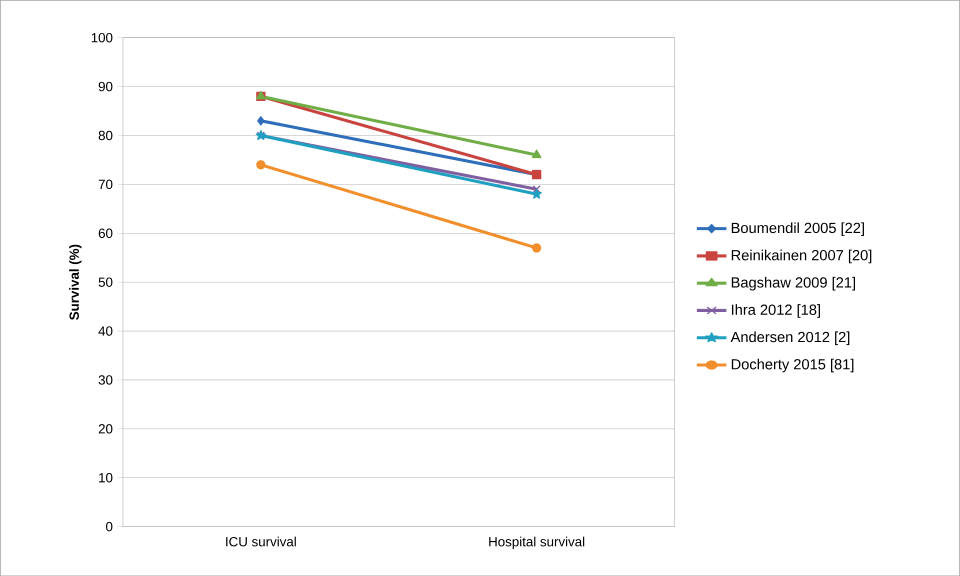 The image size is (960, 576). Describe the element at coordinates (102, 37) in the screenshot. I see `y-tick-label: 100` at that location.